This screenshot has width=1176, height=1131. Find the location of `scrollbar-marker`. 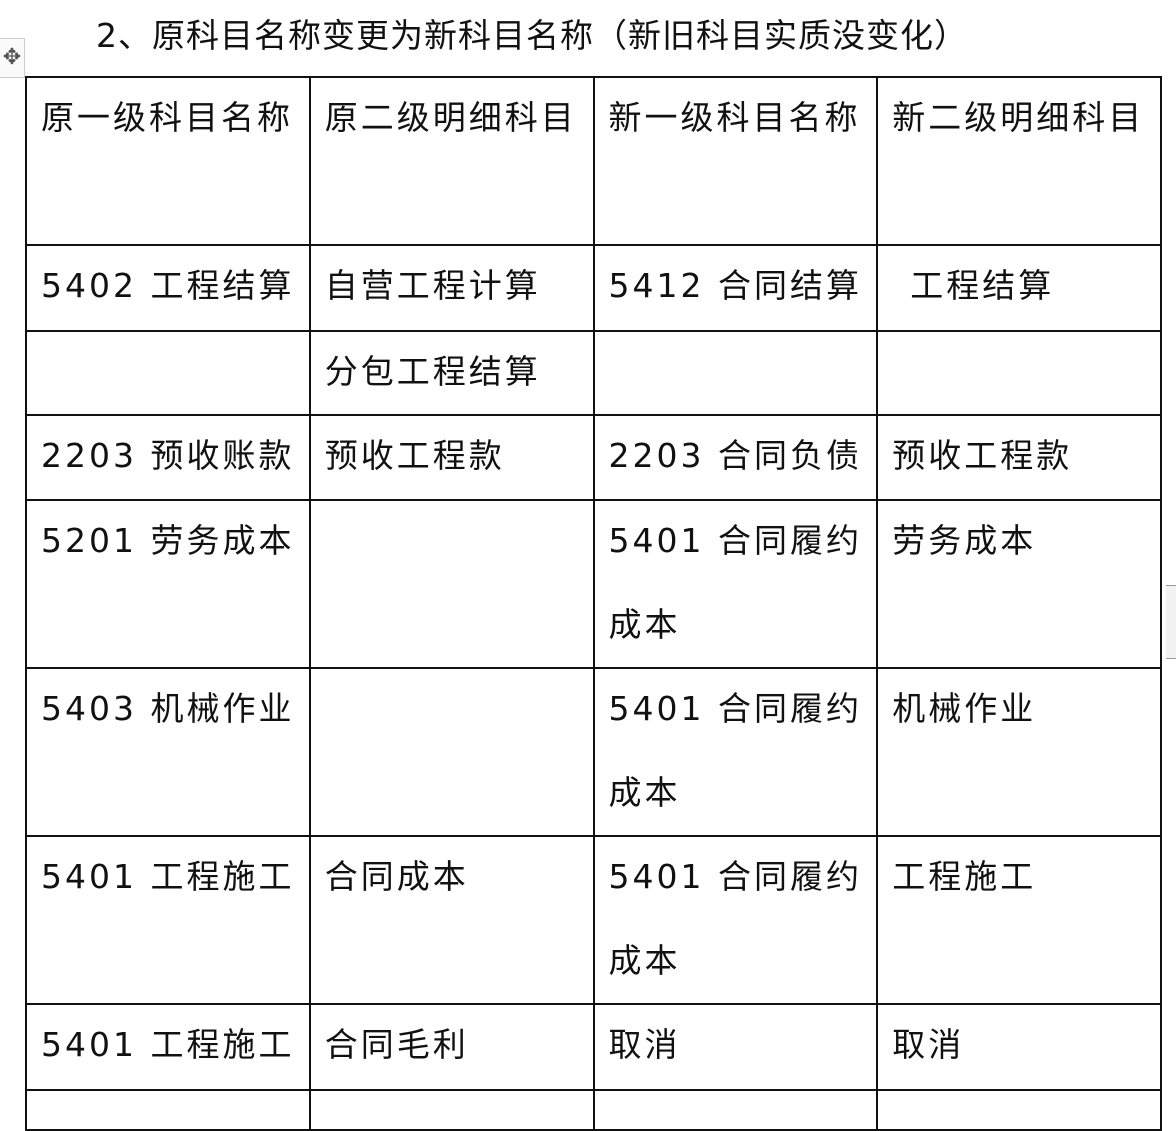

scrollbar-marker is located at coordinates (1171, 622).